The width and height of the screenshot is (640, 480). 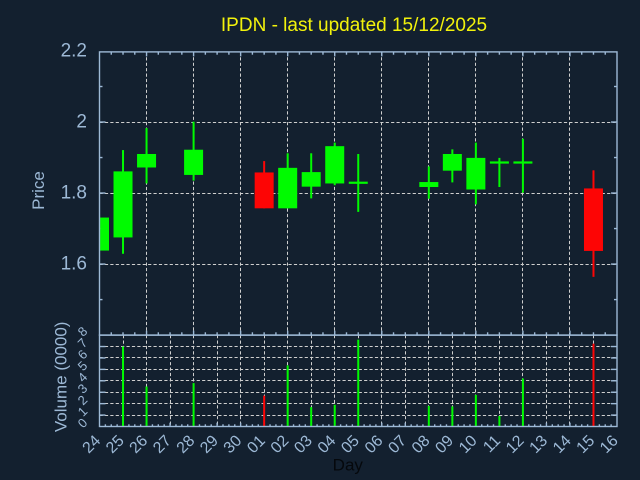 What do you see at coordinates (74, 193) in the screenshot?
I see `svg-text: 1.8` at bounding box center [74, 193].